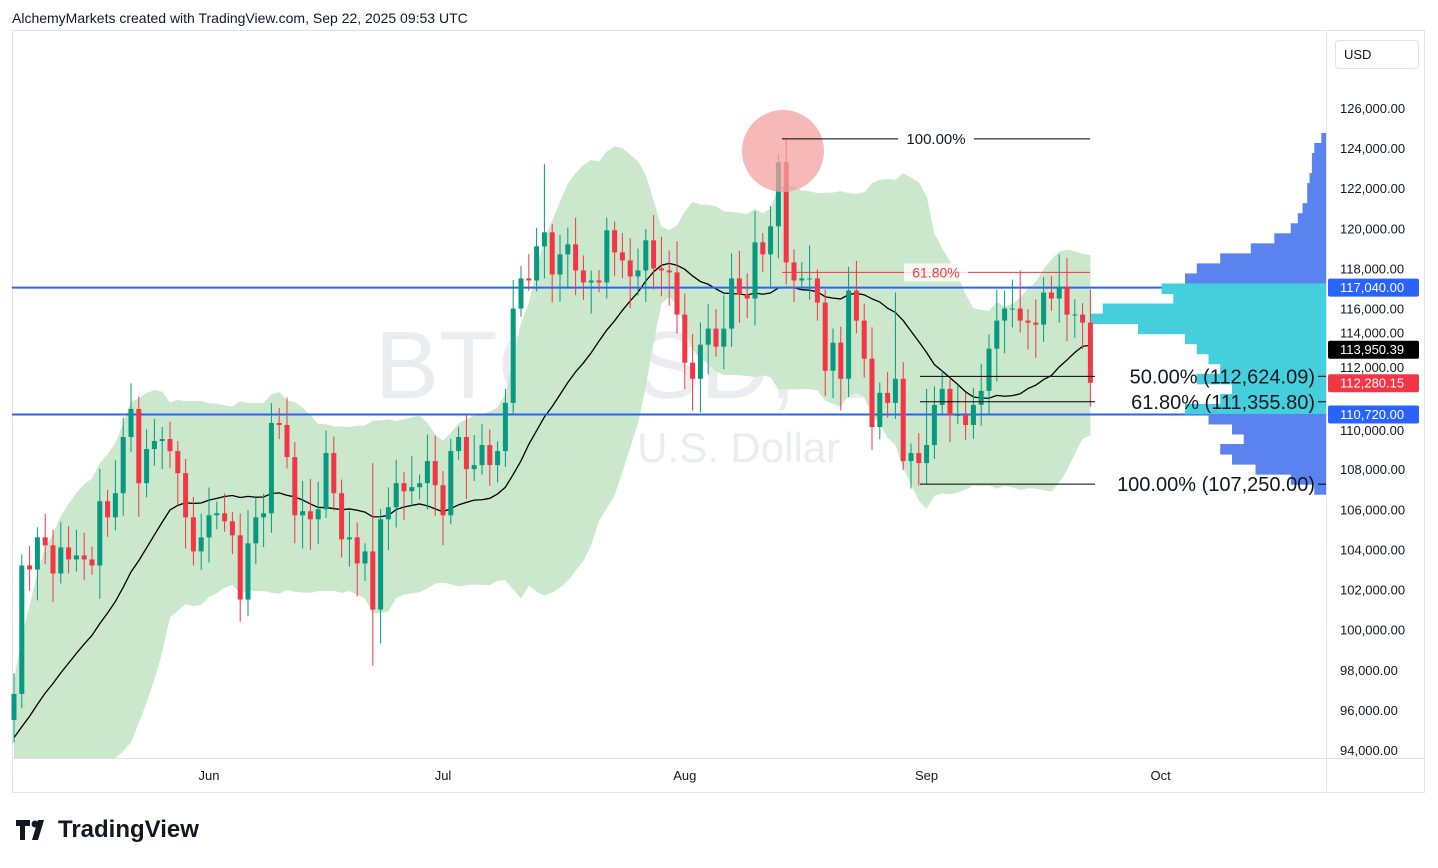 Image resolution: width=1438 pixels, height=868 pixels. What do you see at coordinates (1372, 509) in the screenshot?
I see `price-axis-label: 106,000.00` at bounding box center [1372, 509].